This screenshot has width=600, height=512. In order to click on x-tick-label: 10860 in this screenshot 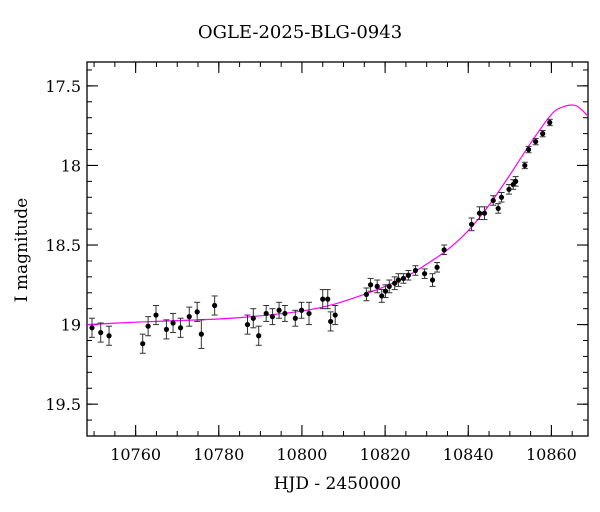, I will do `click(551, 454)`.